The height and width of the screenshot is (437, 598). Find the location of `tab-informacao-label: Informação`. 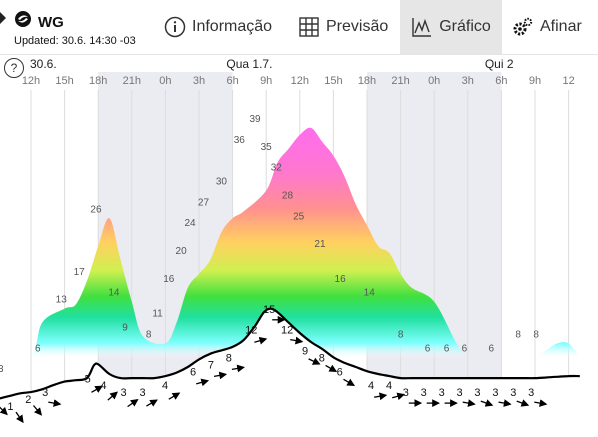

tab-informacao-label: Informação is located at coordinates (232, 26).